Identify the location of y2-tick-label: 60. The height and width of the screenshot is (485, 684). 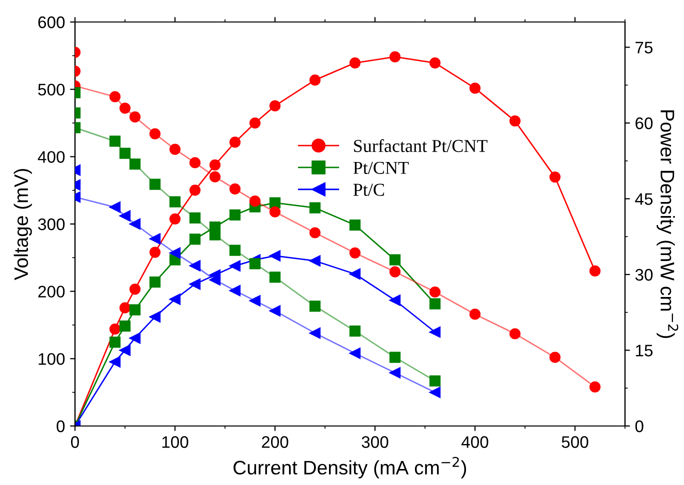
(644, 123).